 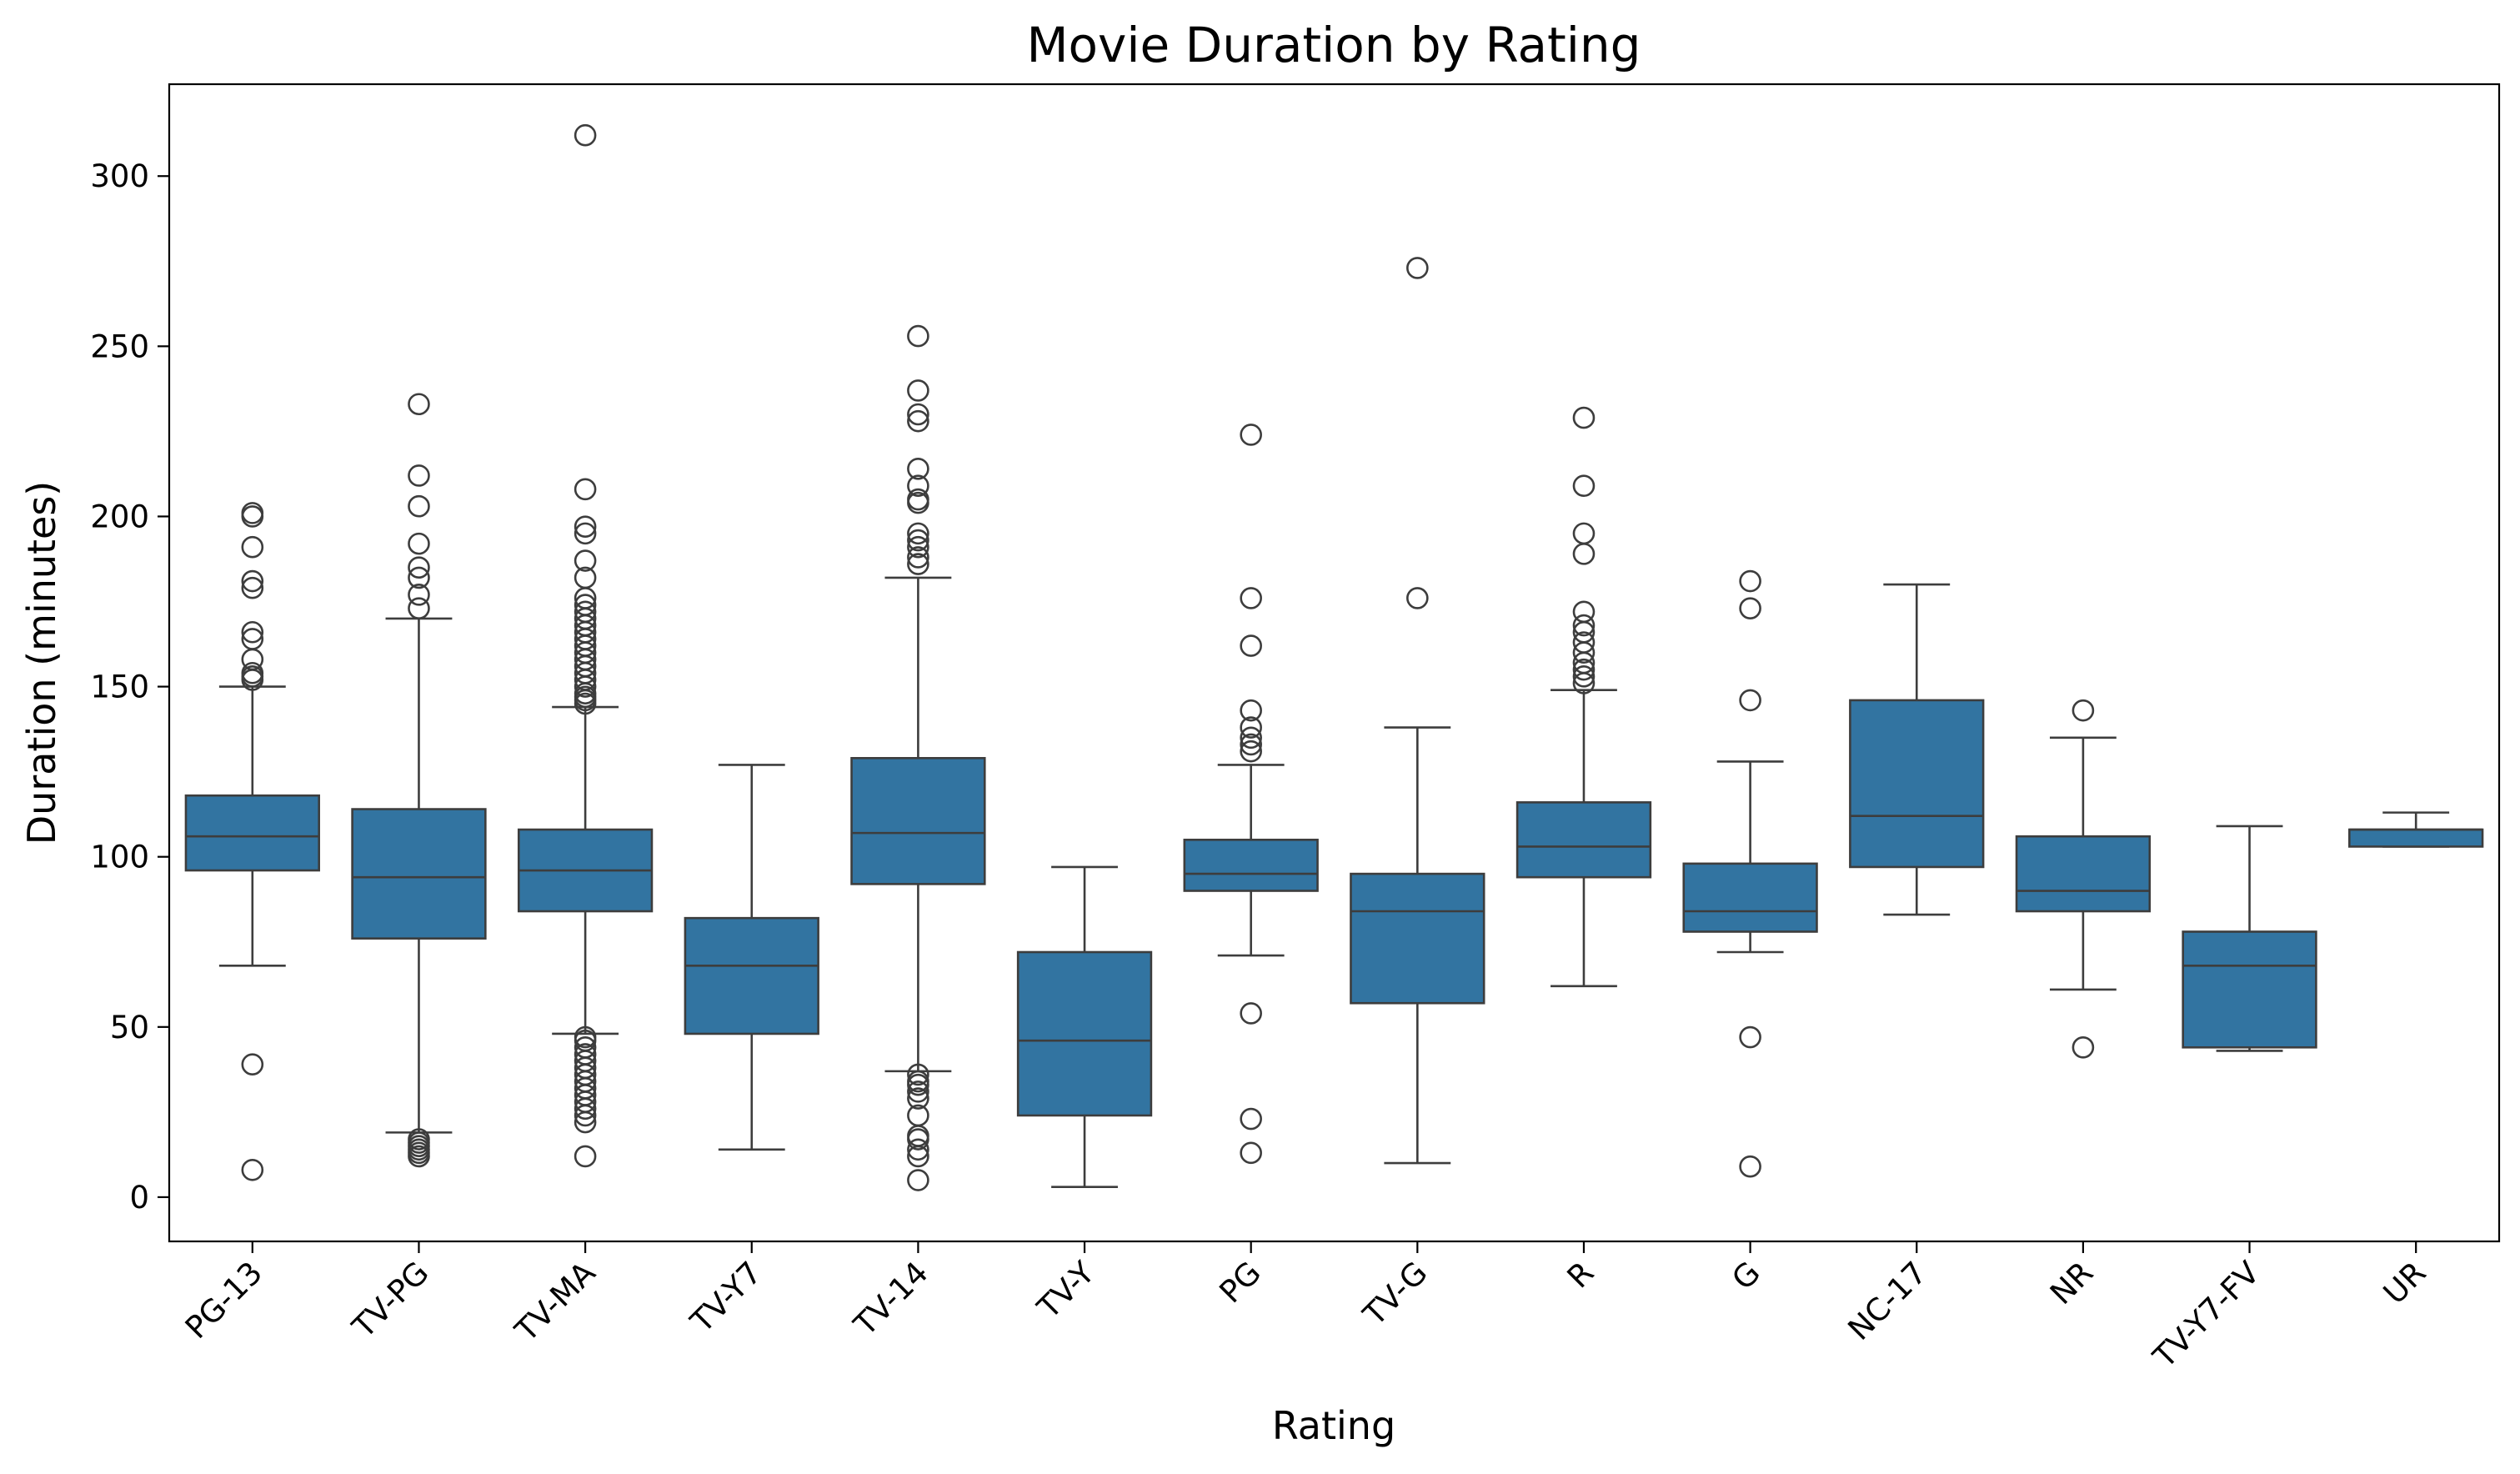 I want to click on x-tick-label: UR, so click(x=2405, y=1283).